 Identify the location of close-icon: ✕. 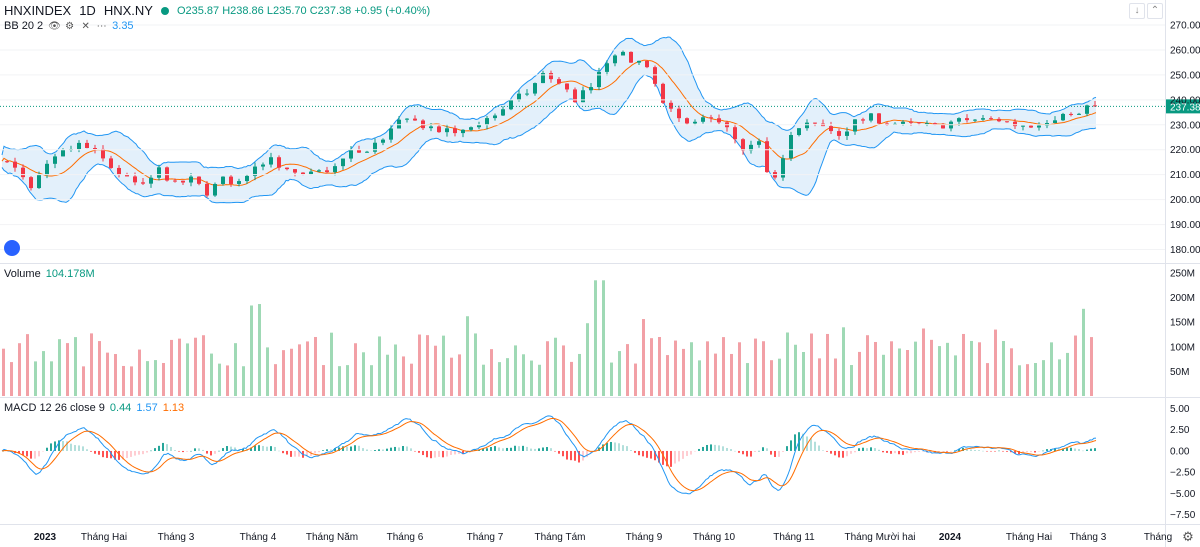
(85, 26).